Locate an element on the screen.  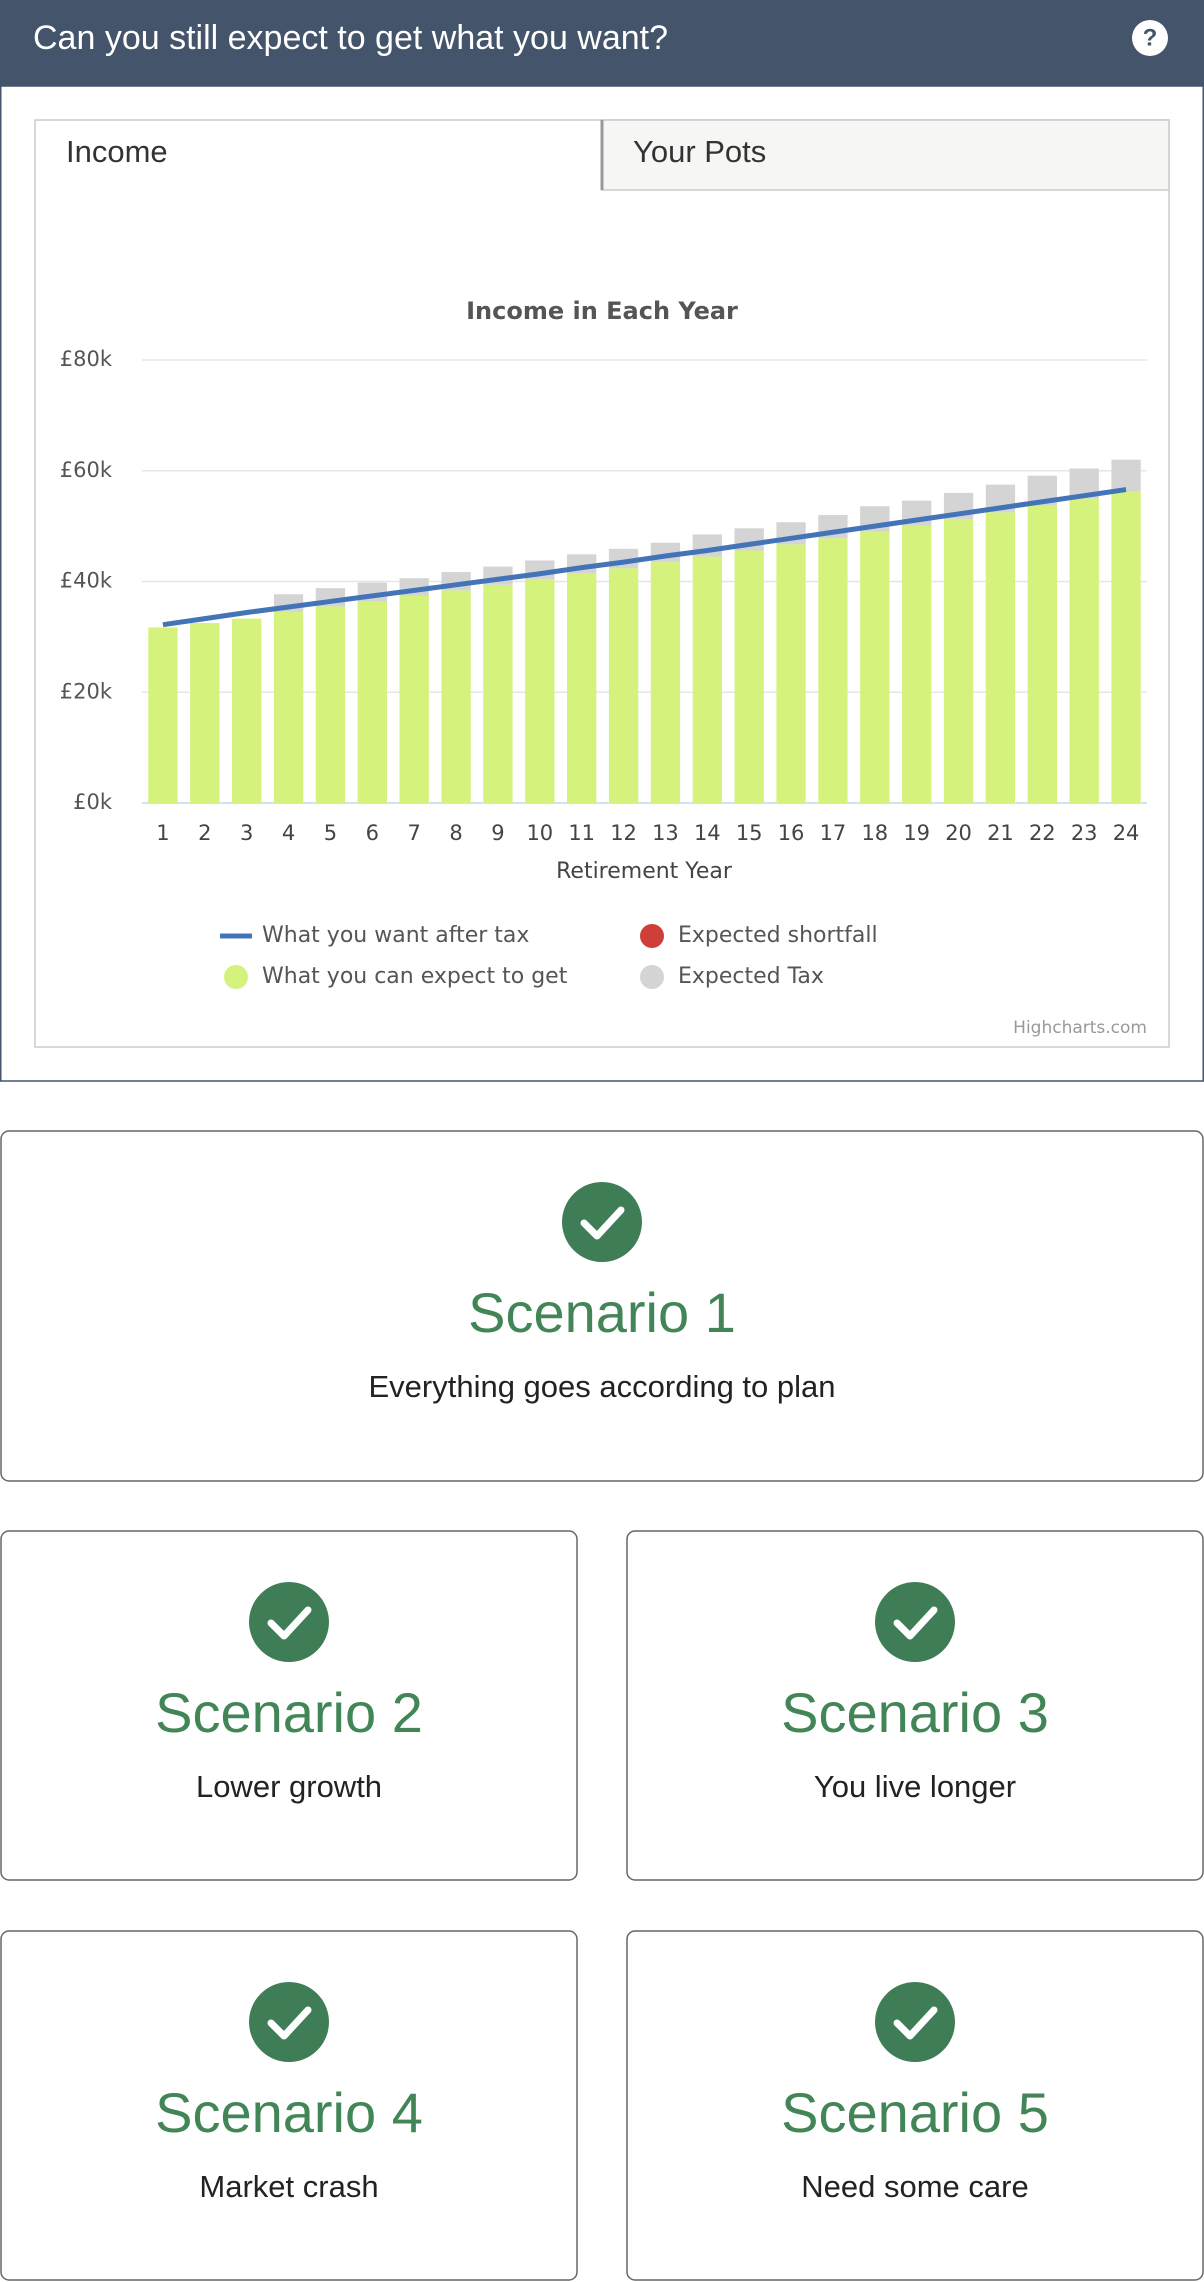
x-tick-label: 18 is located at coordinates (874, 833).